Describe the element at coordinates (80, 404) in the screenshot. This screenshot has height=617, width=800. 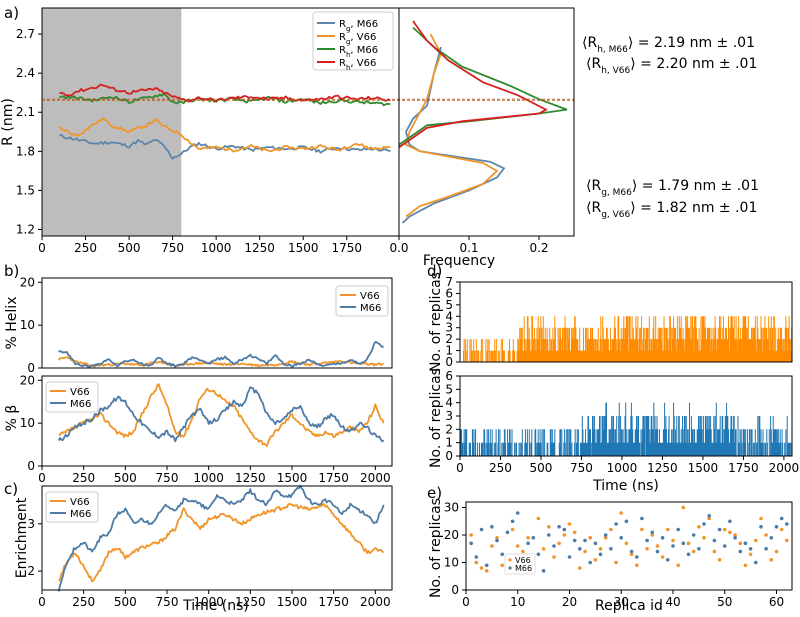
I see `legend-b-lower-label: M66` at that location.